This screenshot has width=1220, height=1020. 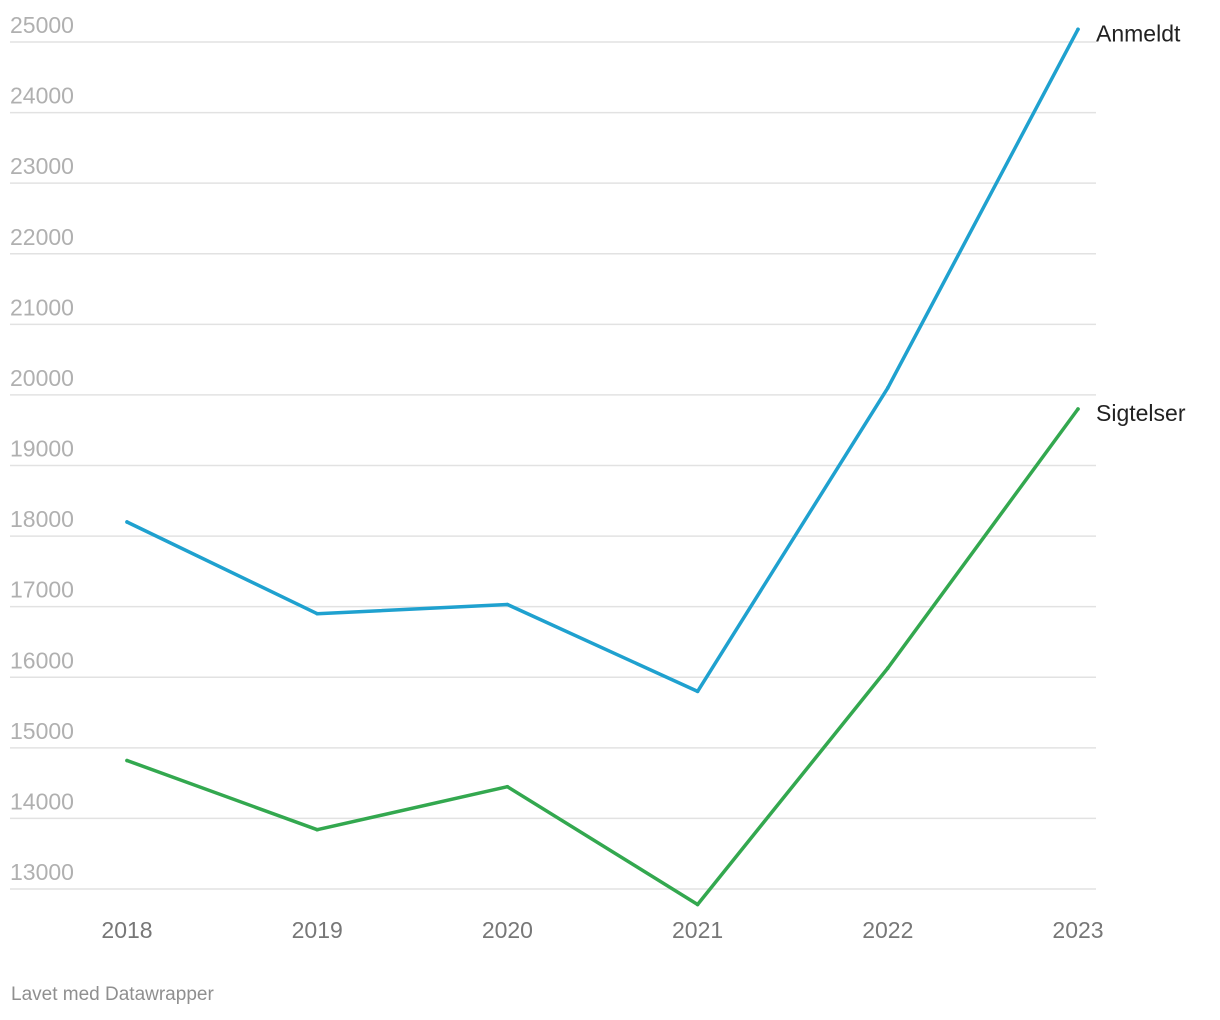 What do you see at coordinates (42, 872) in the screenshot?
I see `y-tick-label: 13000` at bounding box center [42, 872].